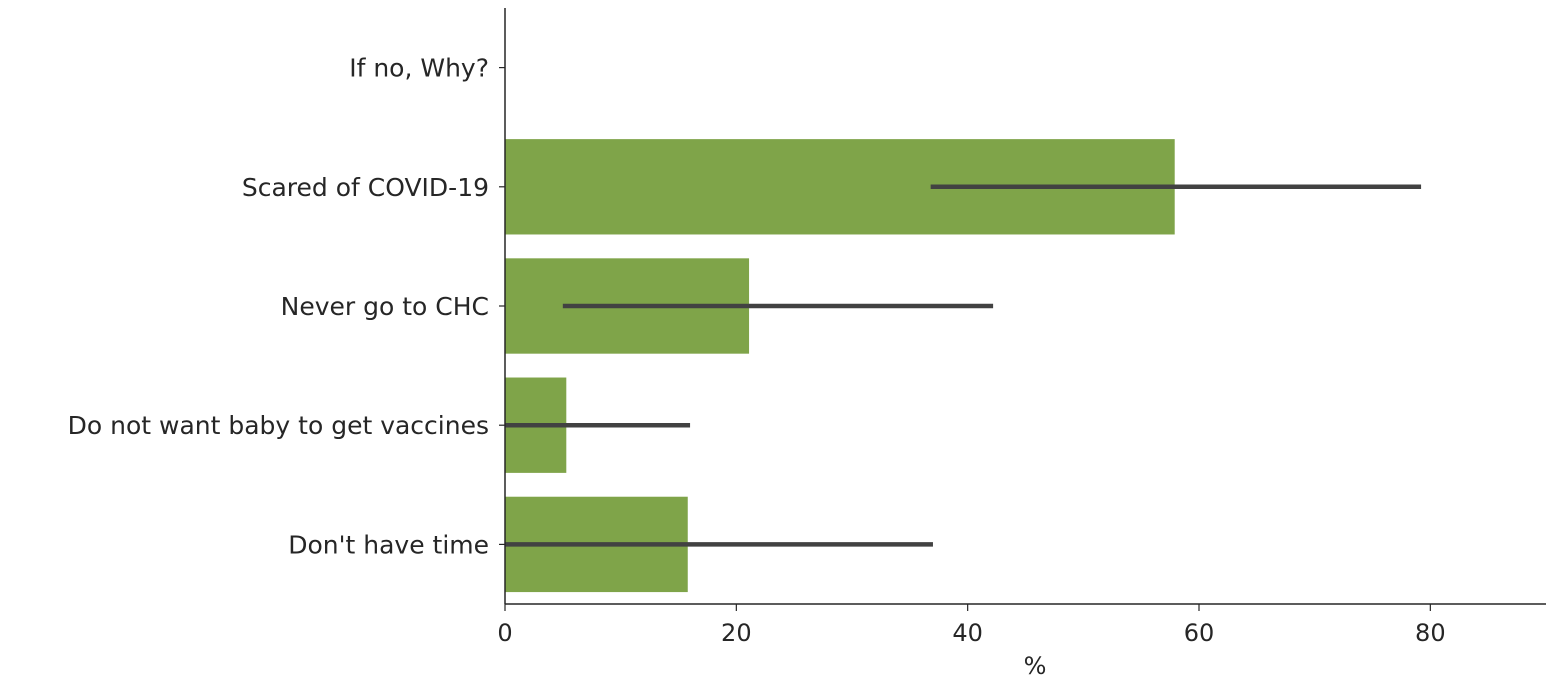 This screenshot has height=677, width=1547. I want to click on category-label: Scared of COVID-19, so click(365, 187).